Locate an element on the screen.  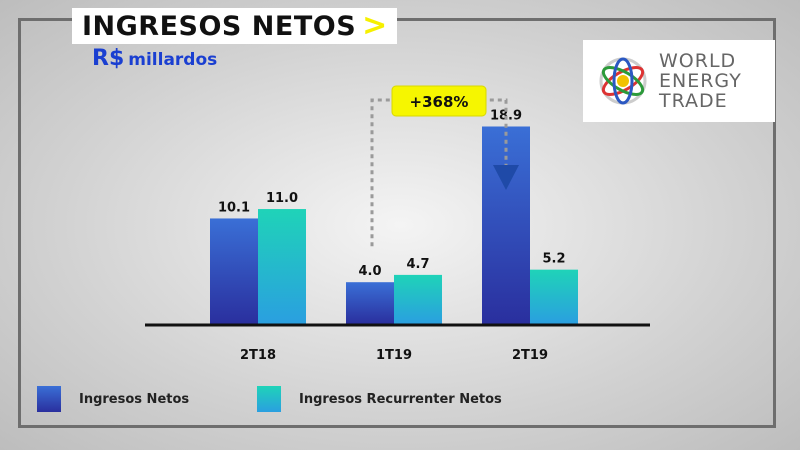
category-tick-label: 2T19 is located at coordinates (530, 355).